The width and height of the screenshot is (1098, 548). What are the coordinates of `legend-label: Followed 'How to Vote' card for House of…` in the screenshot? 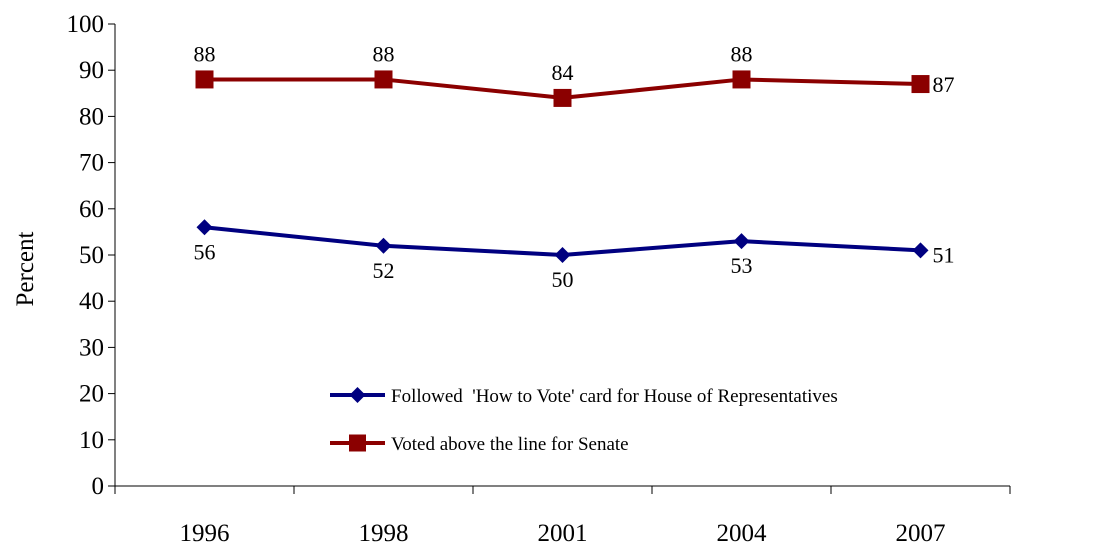 It's located at (614, 396).